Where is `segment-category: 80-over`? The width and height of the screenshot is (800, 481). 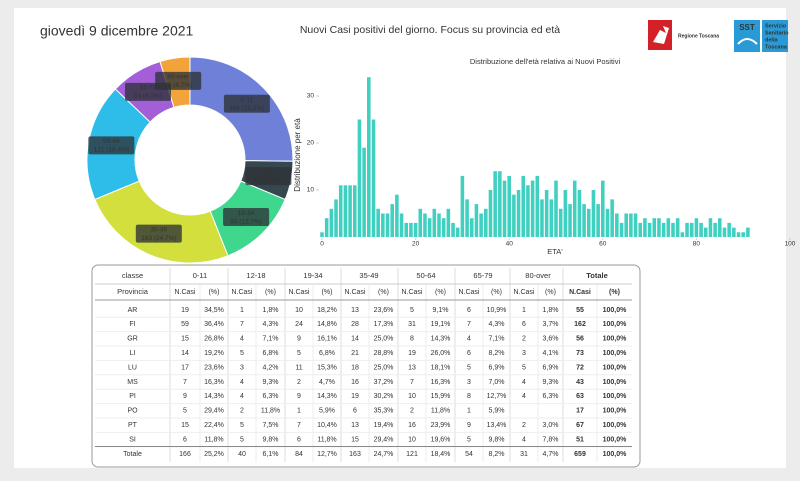
segment-category: 80-over is located at coordinates (178, 77).